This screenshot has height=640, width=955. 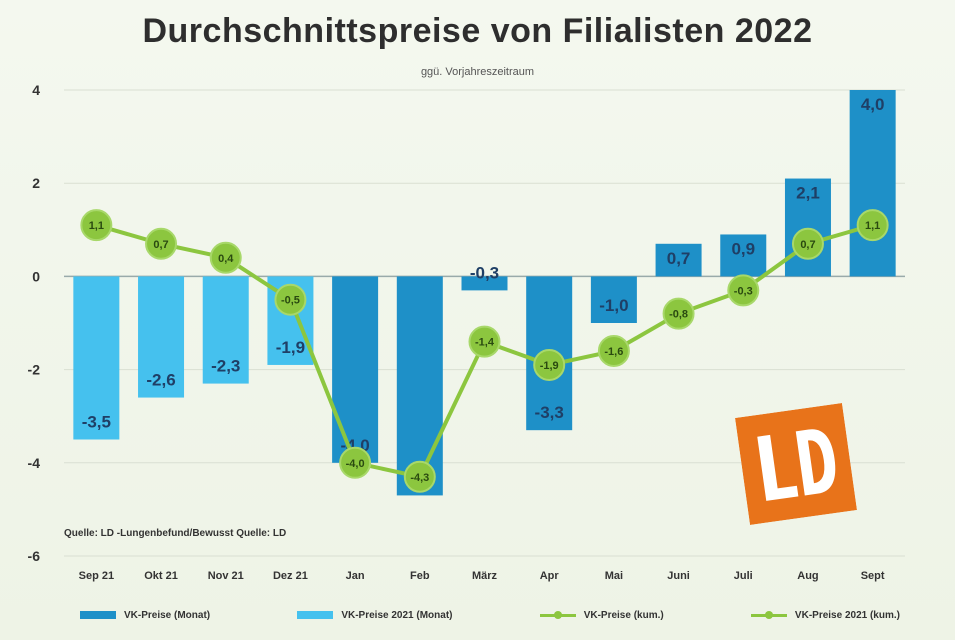 What do you see at coordinates (485, 576) in the screenshot?
I see `x-tick-label: März` at bounding box center [485, 576].